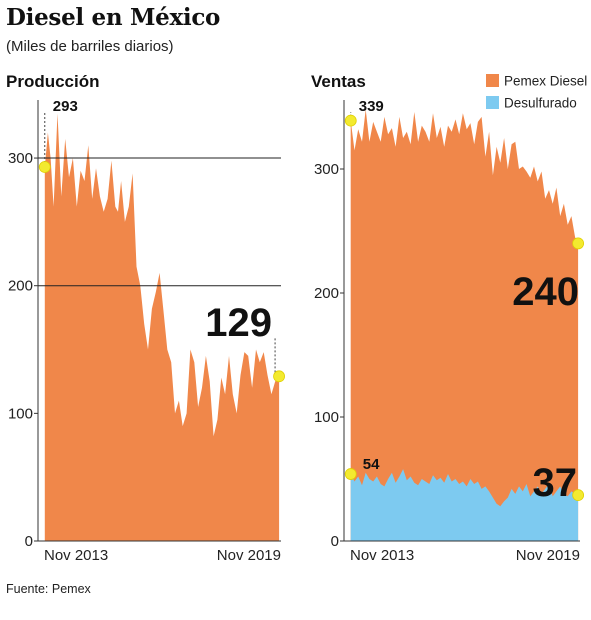 The width and height of the screenshot is (591, 620). What do you see at coordinates (371, 464) in the screenshot?
I see `value-label-ventas-54: 54` at bounding box center [371, 464].